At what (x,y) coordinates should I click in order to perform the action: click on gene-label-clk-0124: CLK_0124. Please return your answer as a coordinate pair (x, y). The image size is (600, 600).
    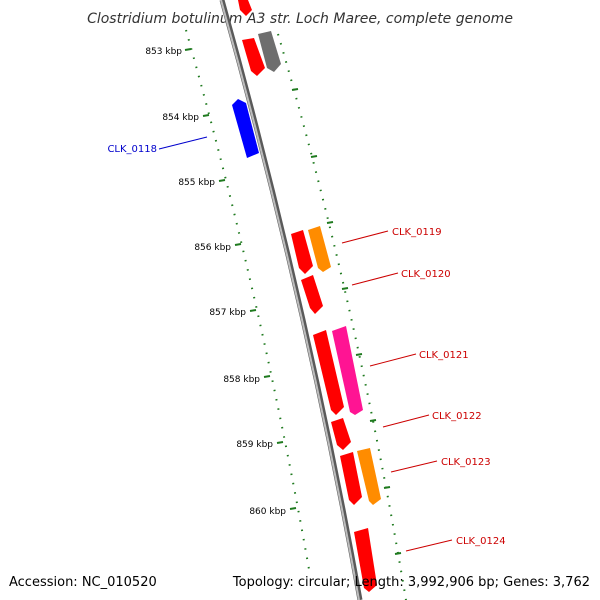
    Looking at the image, I should click on (481, 541).